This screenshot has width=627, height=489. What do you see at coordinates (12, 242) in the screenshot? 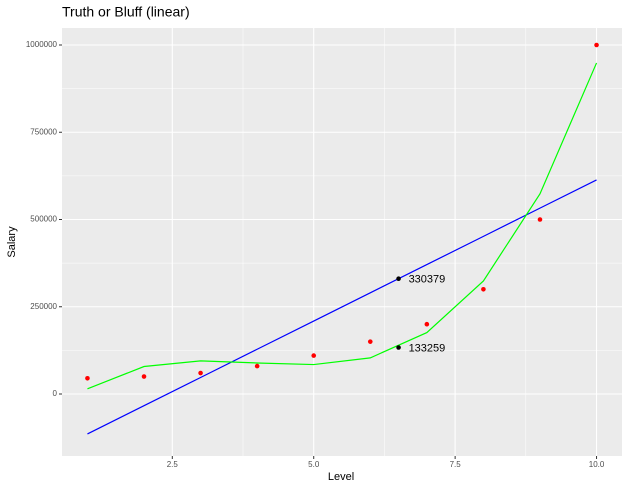
I see `y-axis-title: Salary` at bounding box center [12, 242].